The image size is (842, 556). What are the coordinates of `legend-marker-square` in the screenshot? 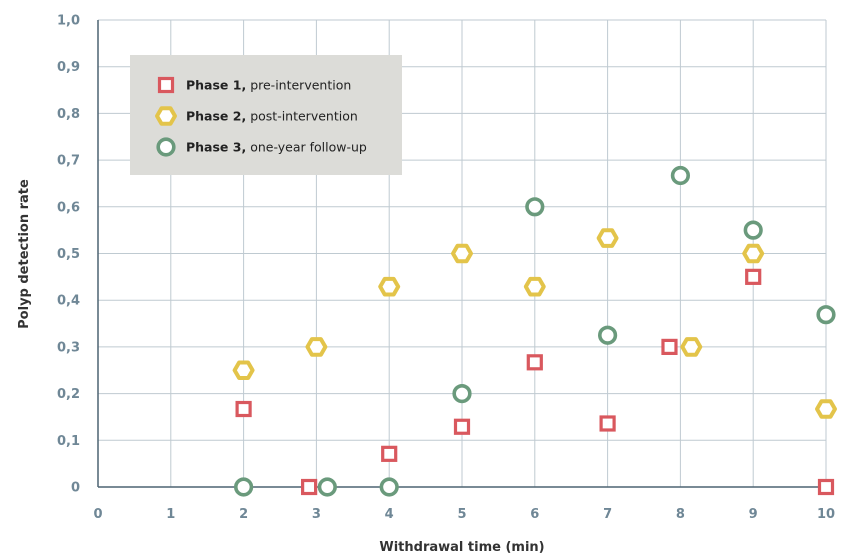 It's located at (166, 85).